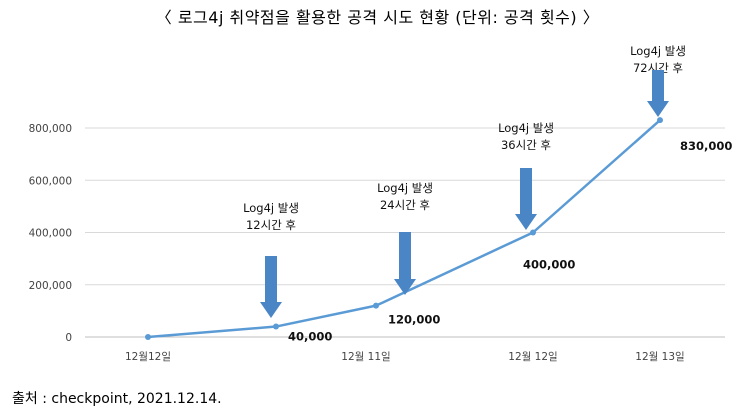  Describe the element at coordinates (271, 225) in the screenshot. I see `annotation-label: 12시간 후` at that location.